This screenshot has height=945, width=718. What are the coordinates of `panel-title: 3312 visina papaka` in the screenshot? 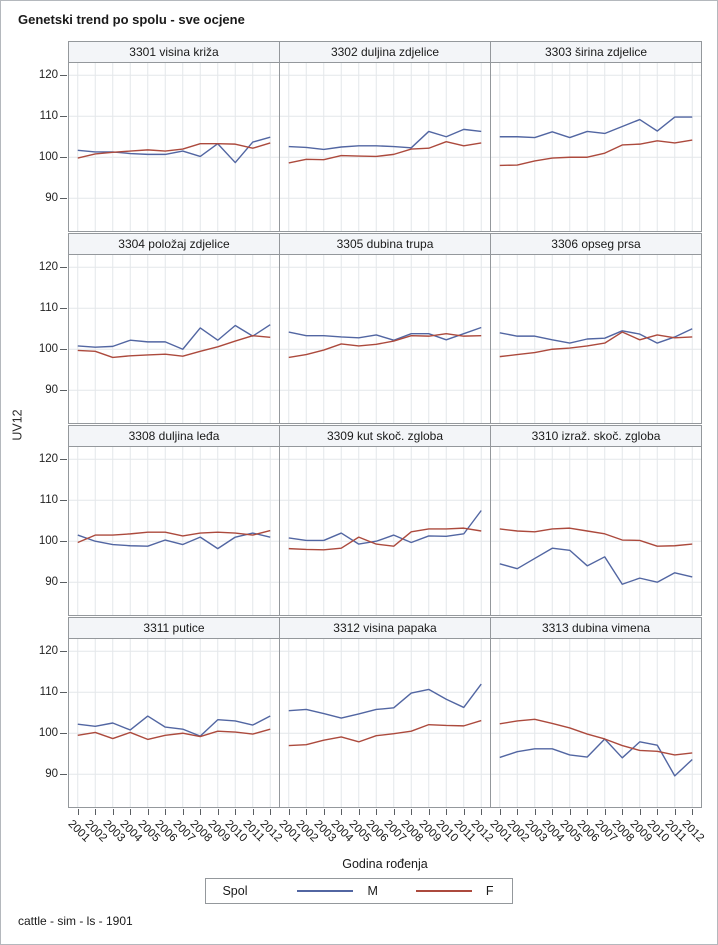 It's located at (385, 628).